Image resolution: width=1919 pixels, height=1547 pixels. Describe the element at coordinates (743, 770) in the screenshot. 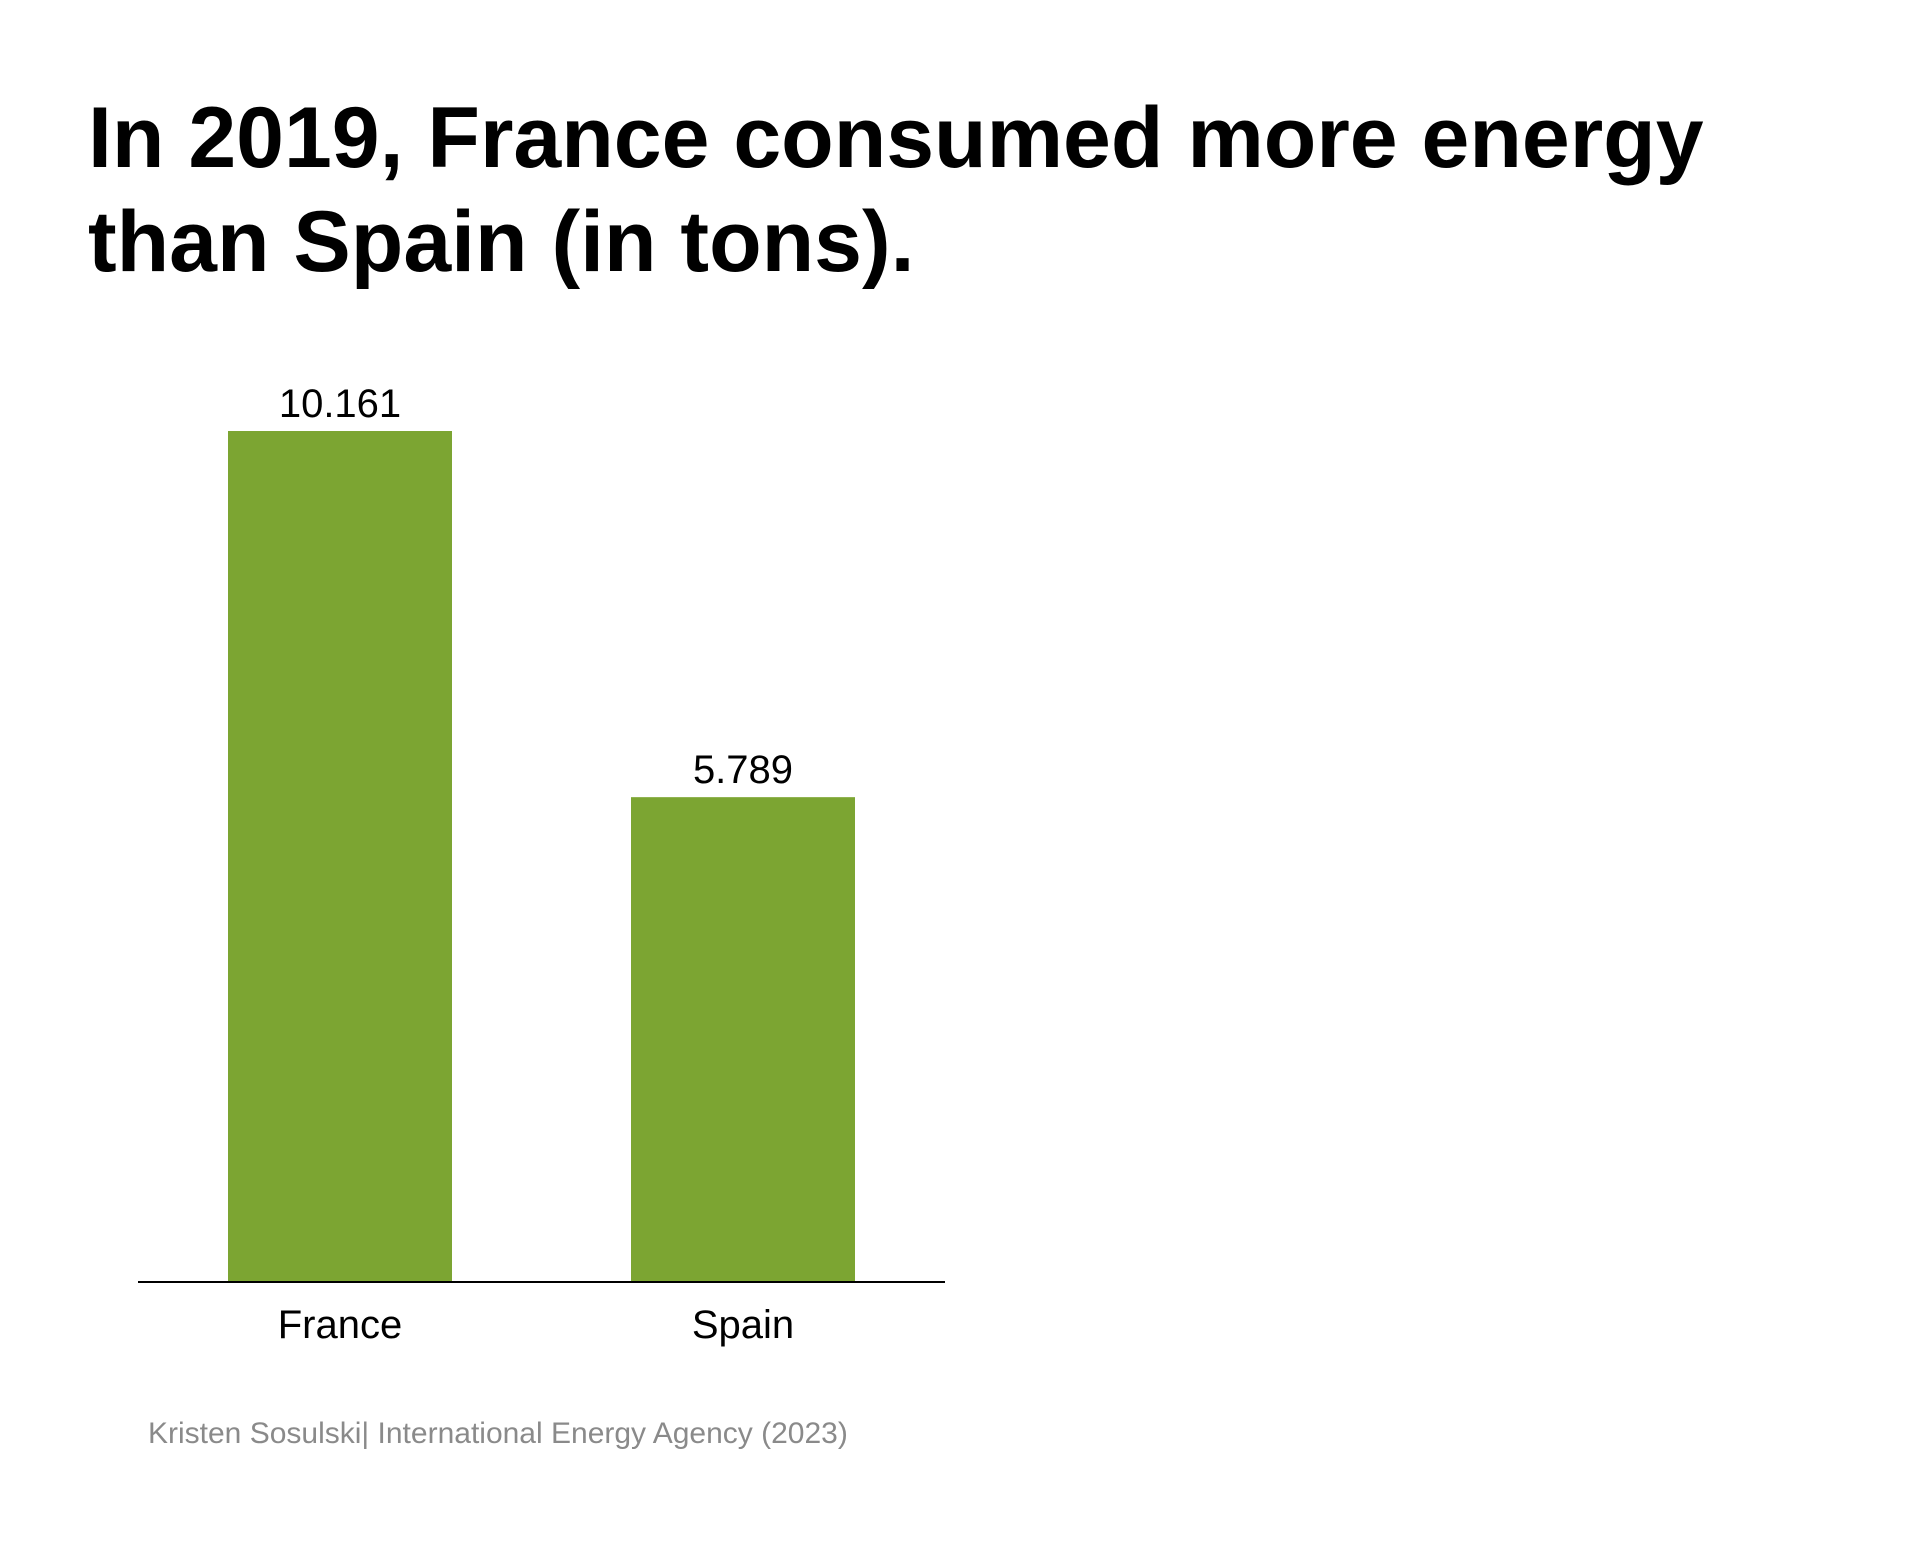

I see `data-label-spain: 5.789` at that location.